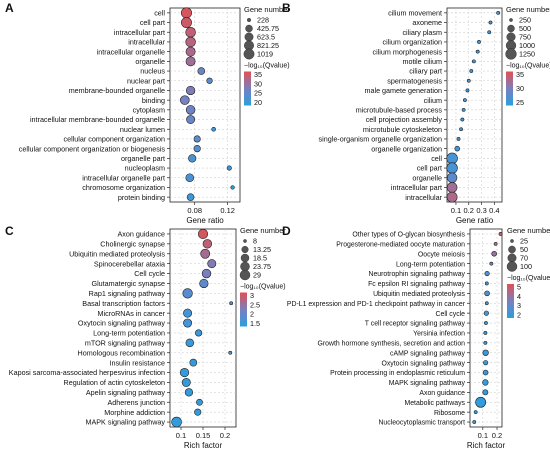  What do you see at coordinates (159, 12) in the screenshot?
I see `panel-a-category-label: cell` at bounding box center [159, 12].